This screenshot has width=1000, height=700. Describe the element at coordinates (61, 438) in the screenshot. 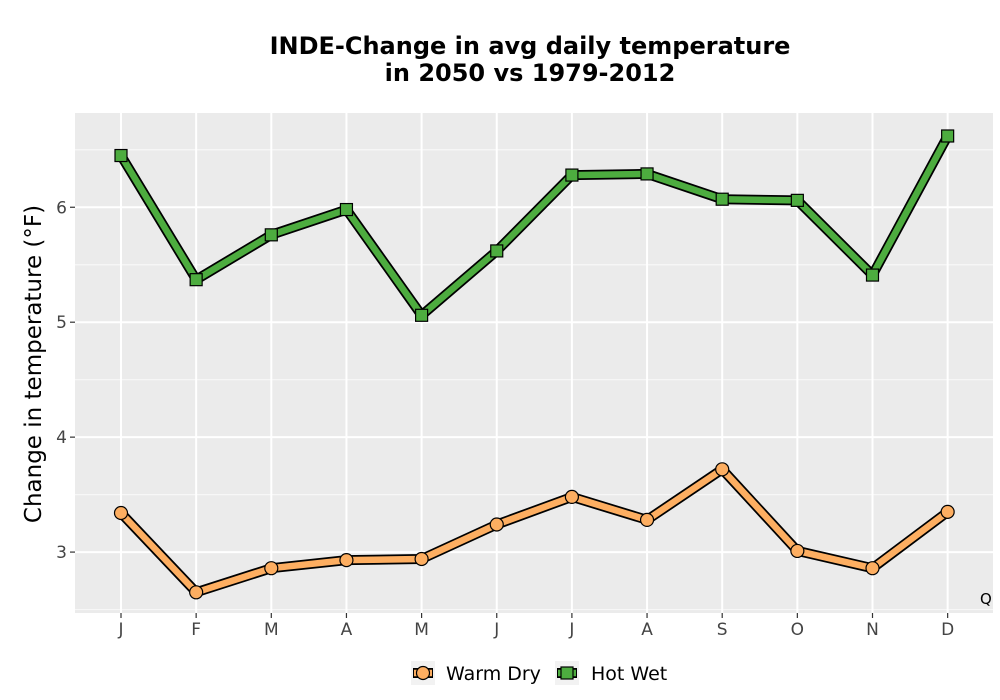

I see `y-tick-label: 4` at that location.